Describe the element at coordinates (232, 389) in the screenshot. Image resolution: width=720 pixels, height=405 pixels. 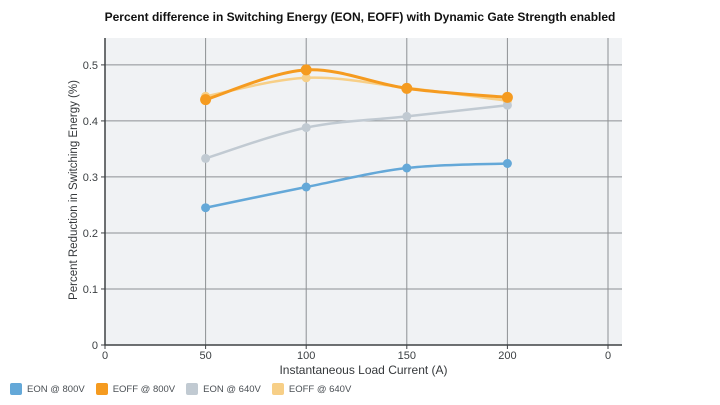
I see `legend-label: EON @ 640V` at that location.